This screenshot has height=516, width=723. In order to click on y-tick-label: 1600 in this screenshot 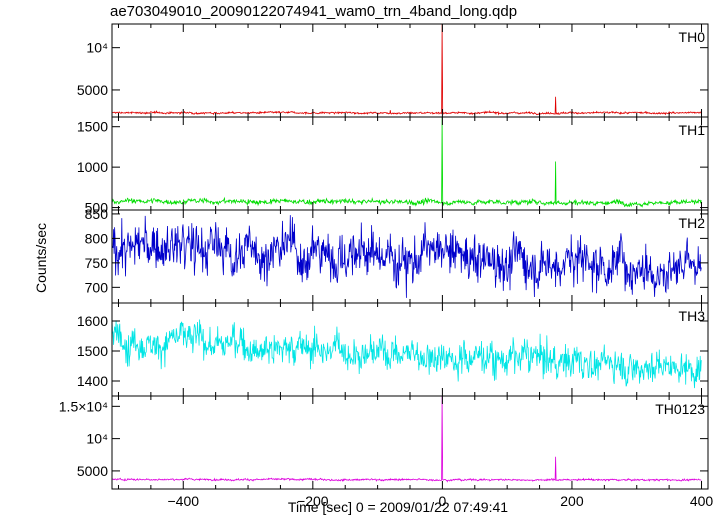, I will do `click(92, 321)`.